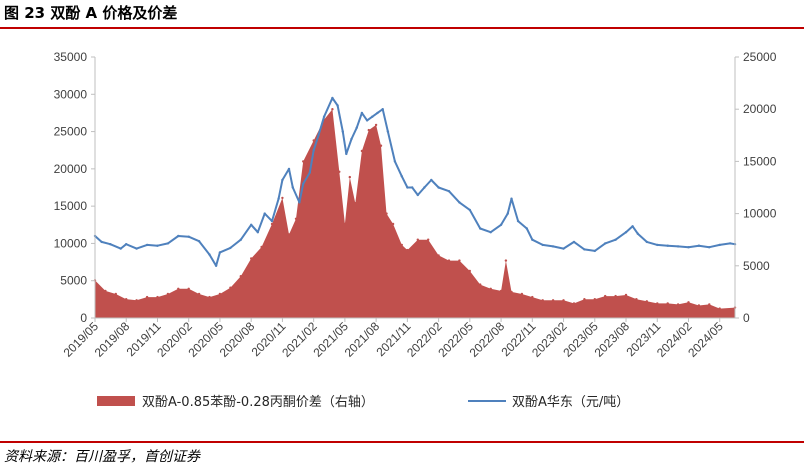 This screenshot has width=804, height=469. Describe the element at coordinates (570, 402) in the screenshot. I see `legend-label-price: 双酚A华东（元/吨）` at that location.